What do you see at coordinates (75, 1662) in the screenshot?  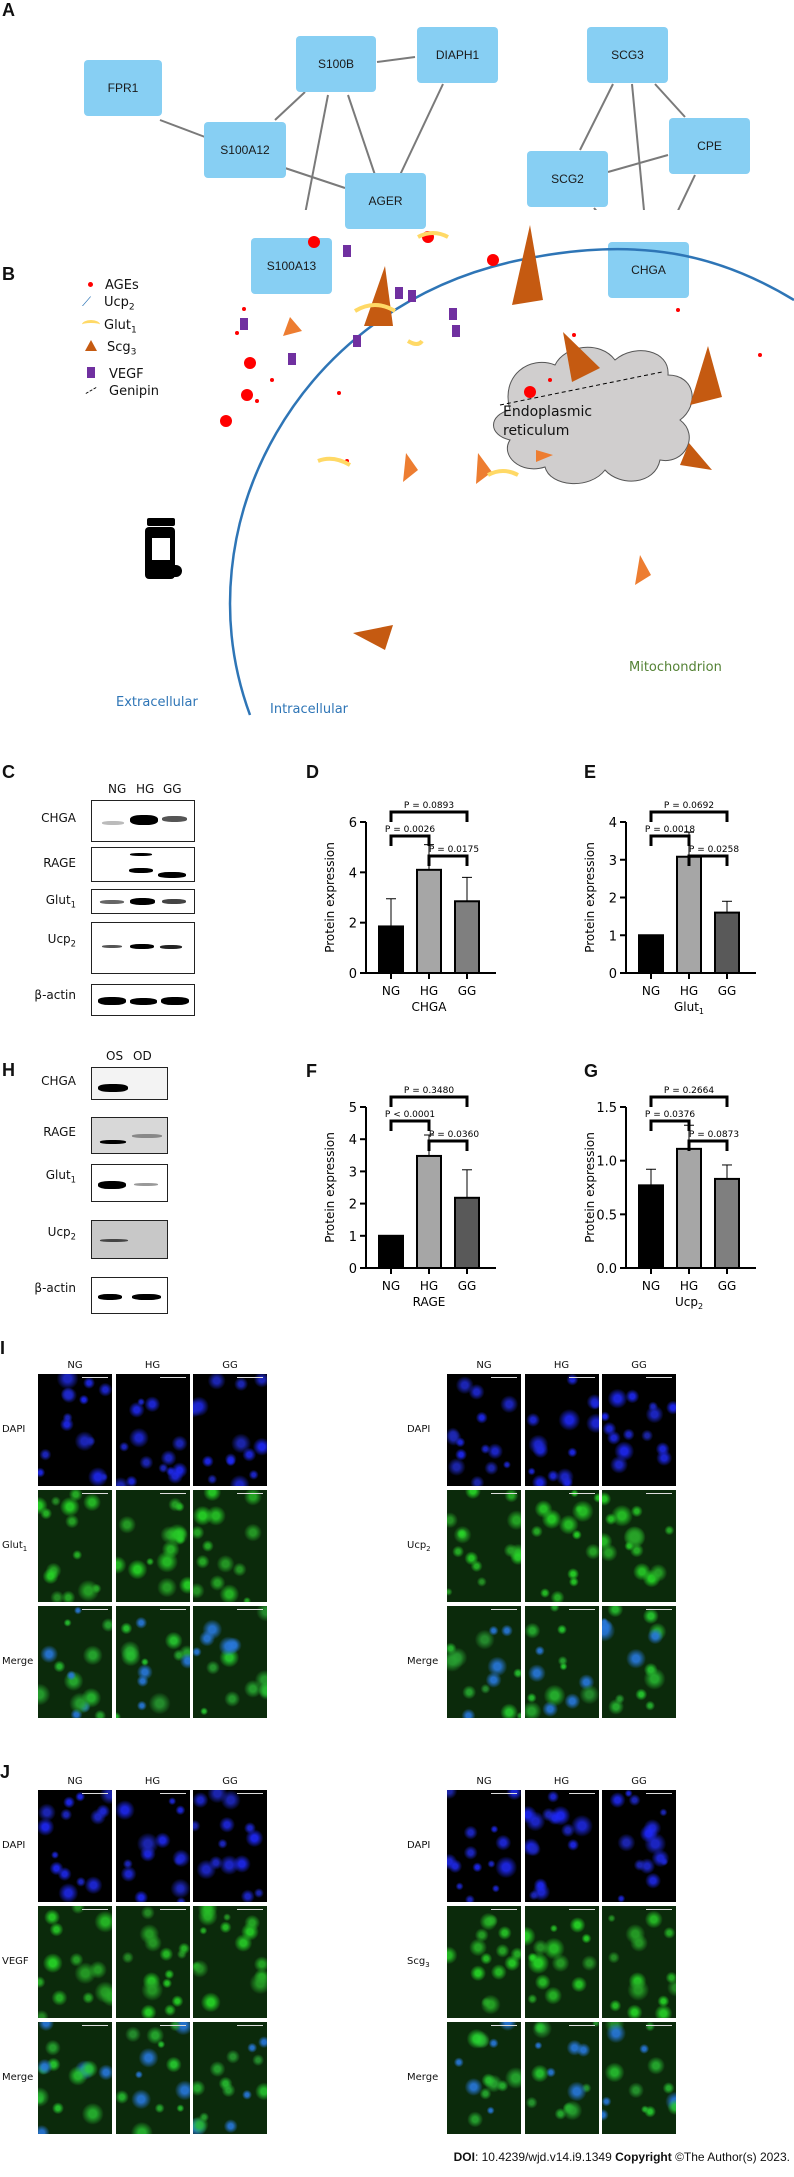 I see `micrograph-merge-ng` at bounding box center [75, 1662].